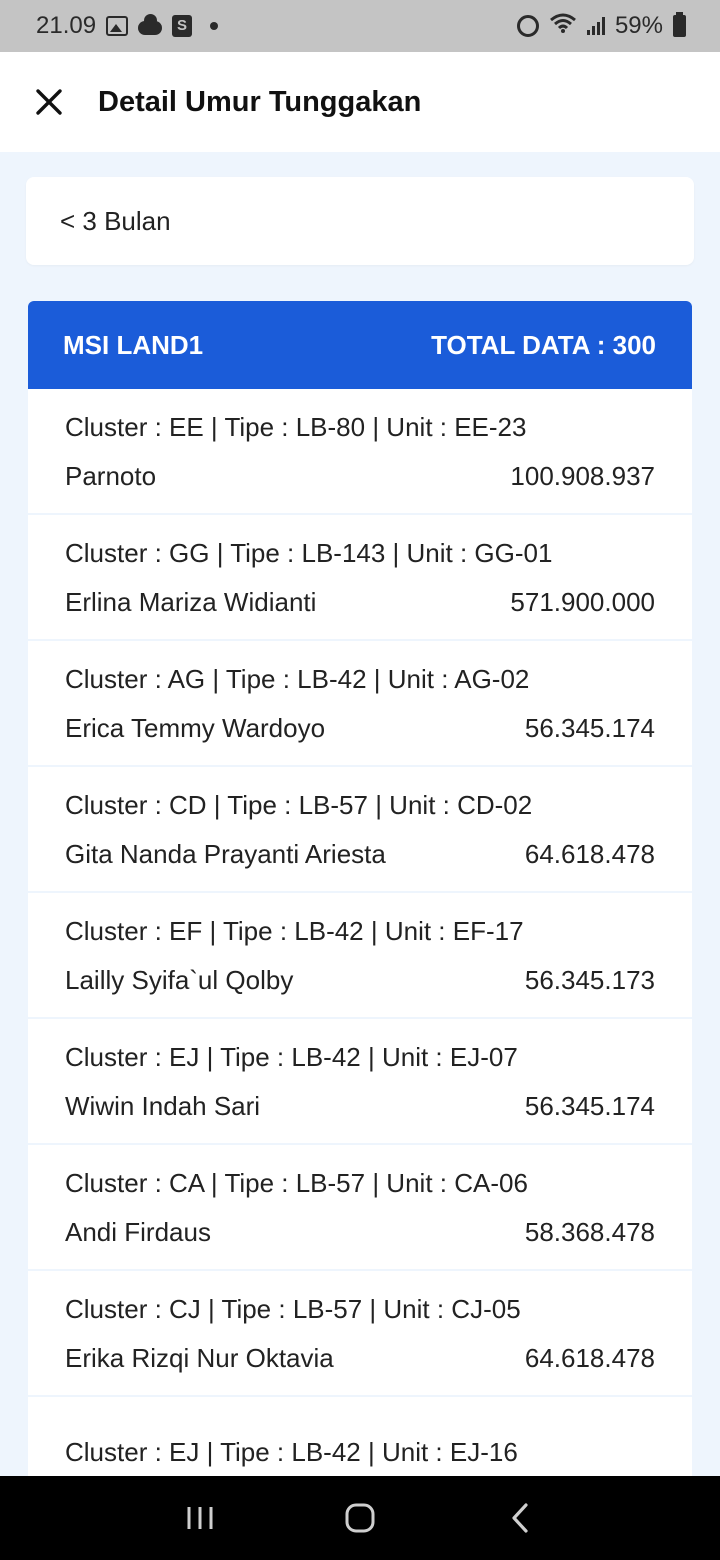 The image size is (720, 1560). Describe the element at coordinates (163, 1105) in the screenshot. I see `customer-name: Wiwin Indah Sari` at that location.